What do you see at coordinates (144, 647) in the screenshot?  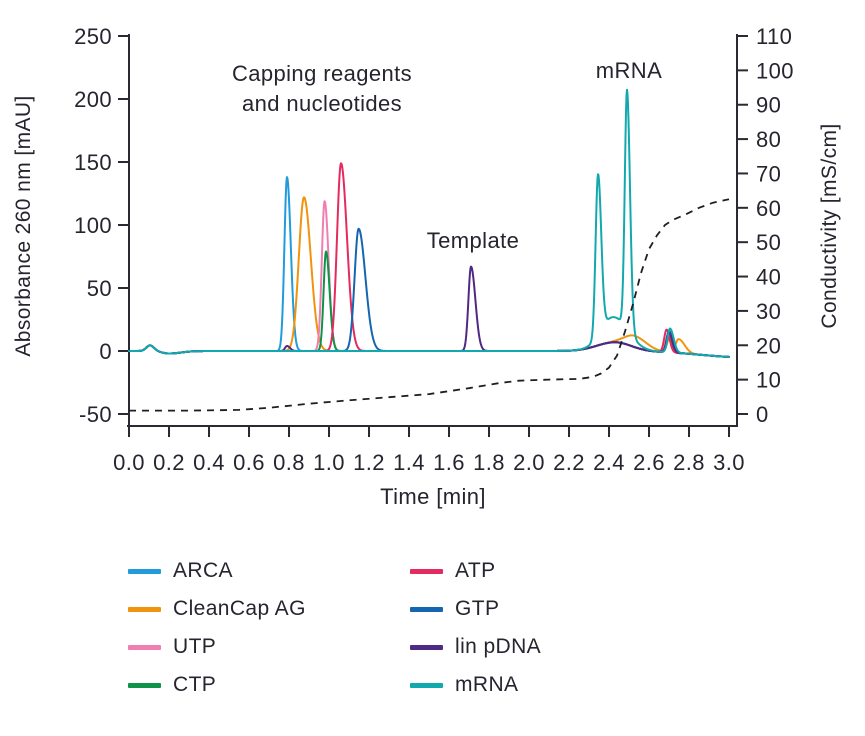 I see `legend-swatch-utp` at bounding box center [144, 647].